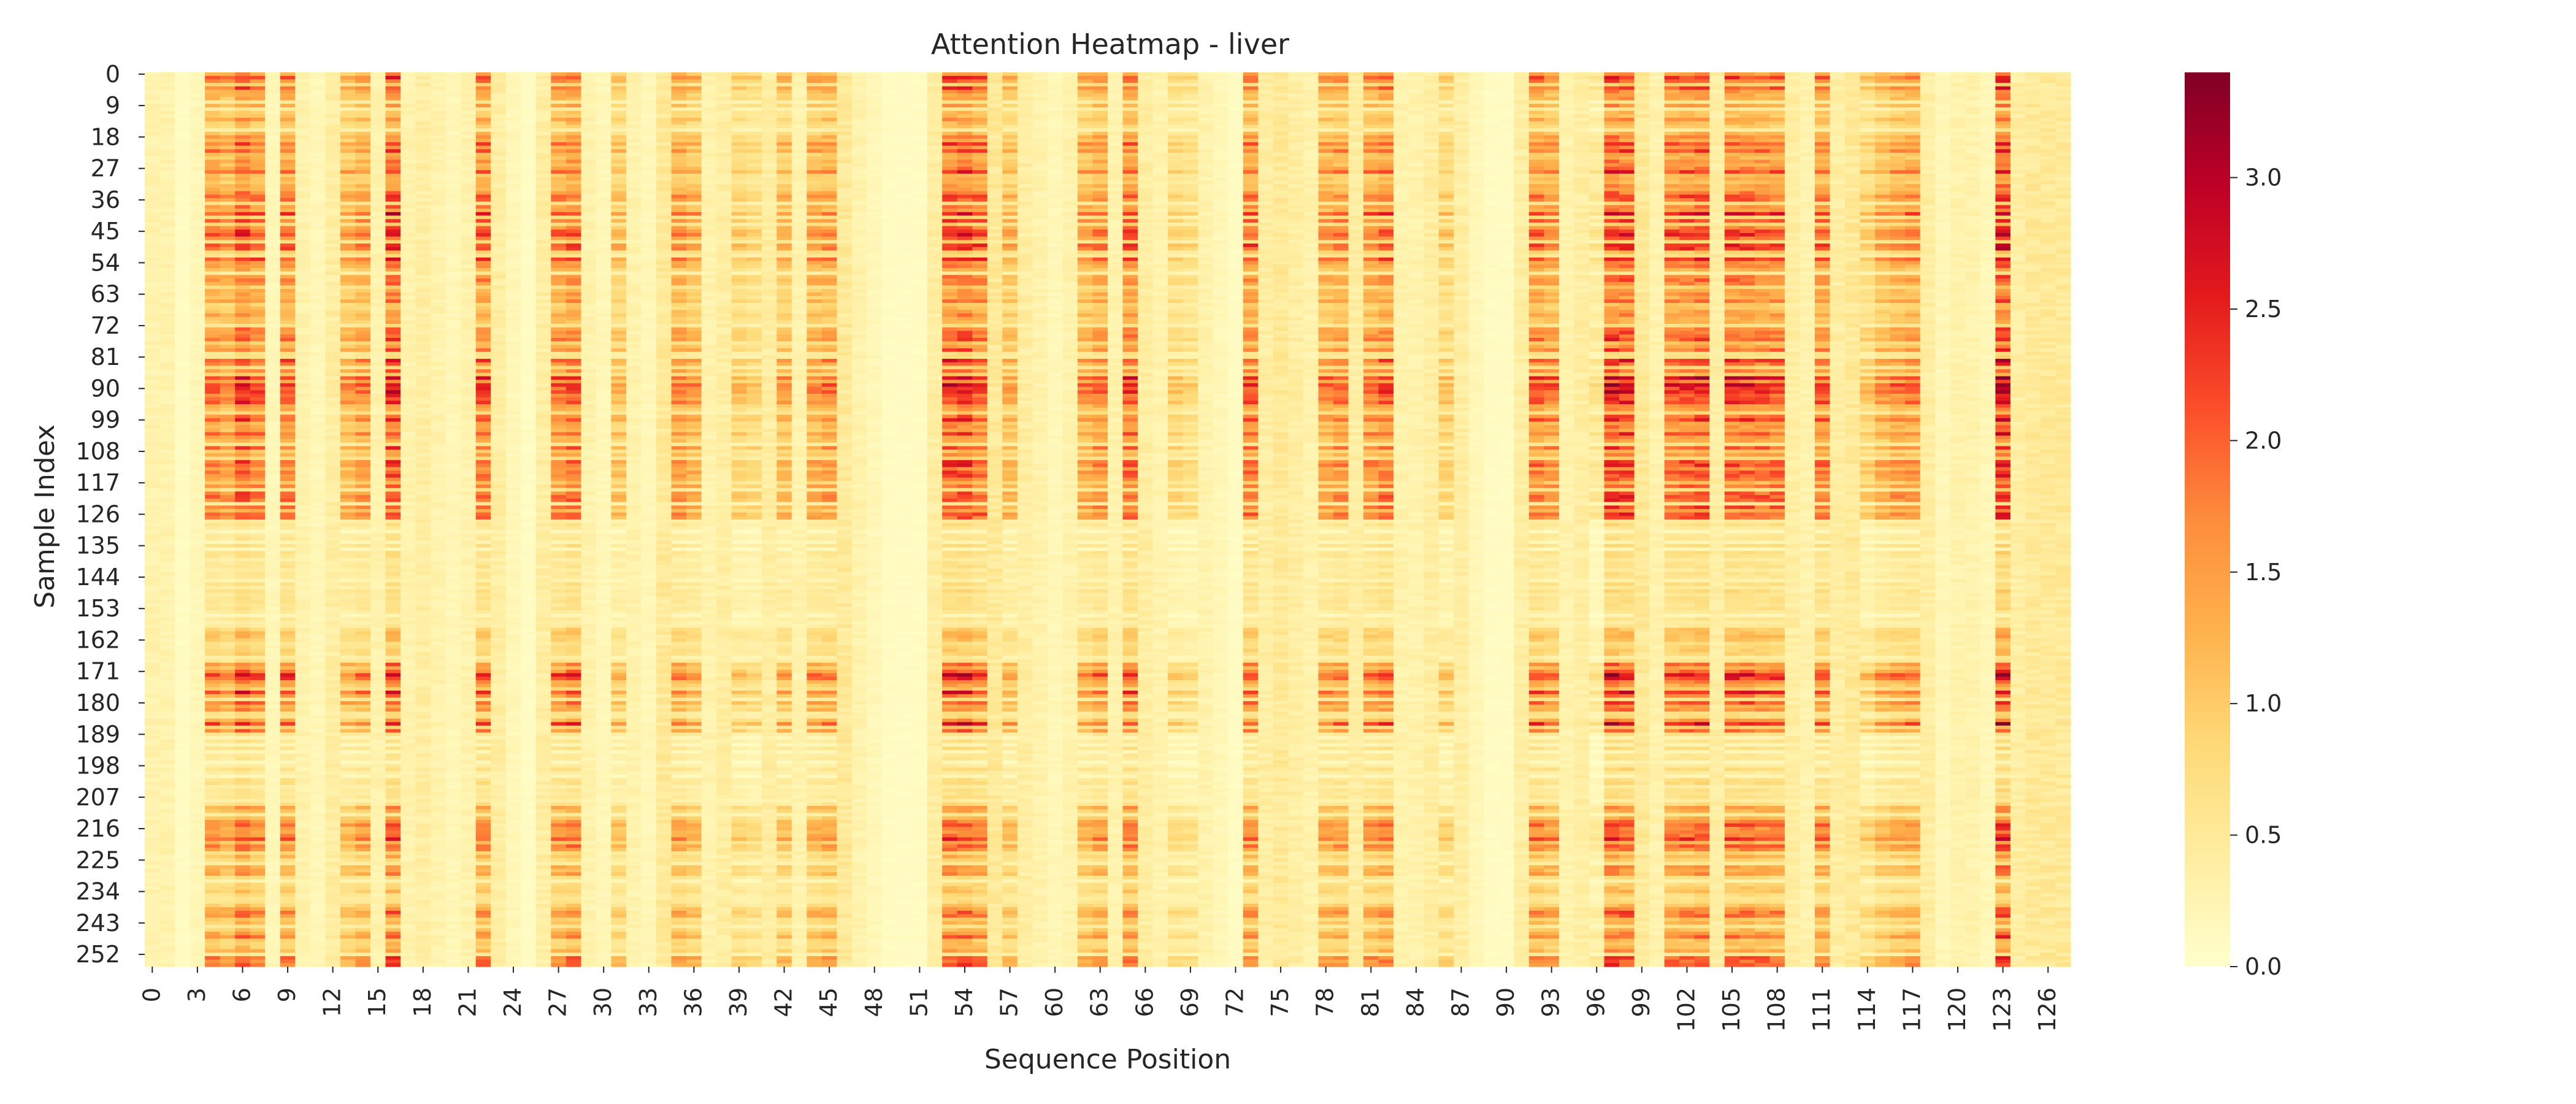 The width and height of the screenshot is (2576, 1104). I want to click on heatmap-row, so click(1108, 81).